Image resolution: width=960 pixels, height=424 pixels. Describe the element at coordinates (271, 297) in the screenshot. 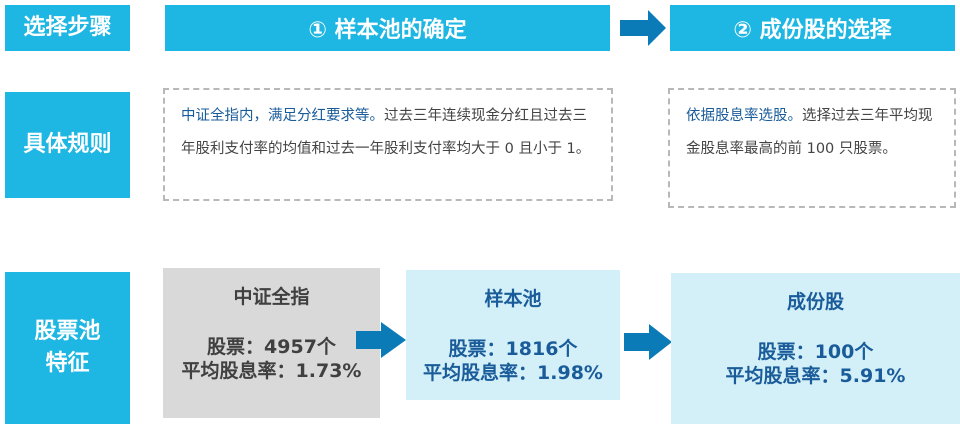

I see `pool-title: 中证全指` at that location.